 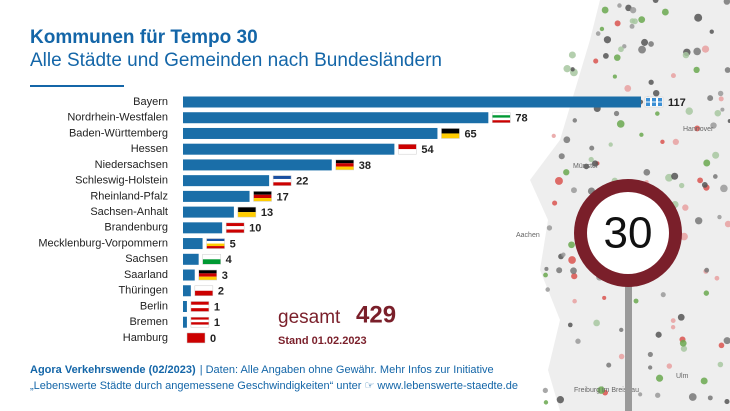 What do you see at coordinates (129, 212) in the screenshot?
I see `y-tick-label: Sachsen-Anhalt` at bounding box center [129, 212].